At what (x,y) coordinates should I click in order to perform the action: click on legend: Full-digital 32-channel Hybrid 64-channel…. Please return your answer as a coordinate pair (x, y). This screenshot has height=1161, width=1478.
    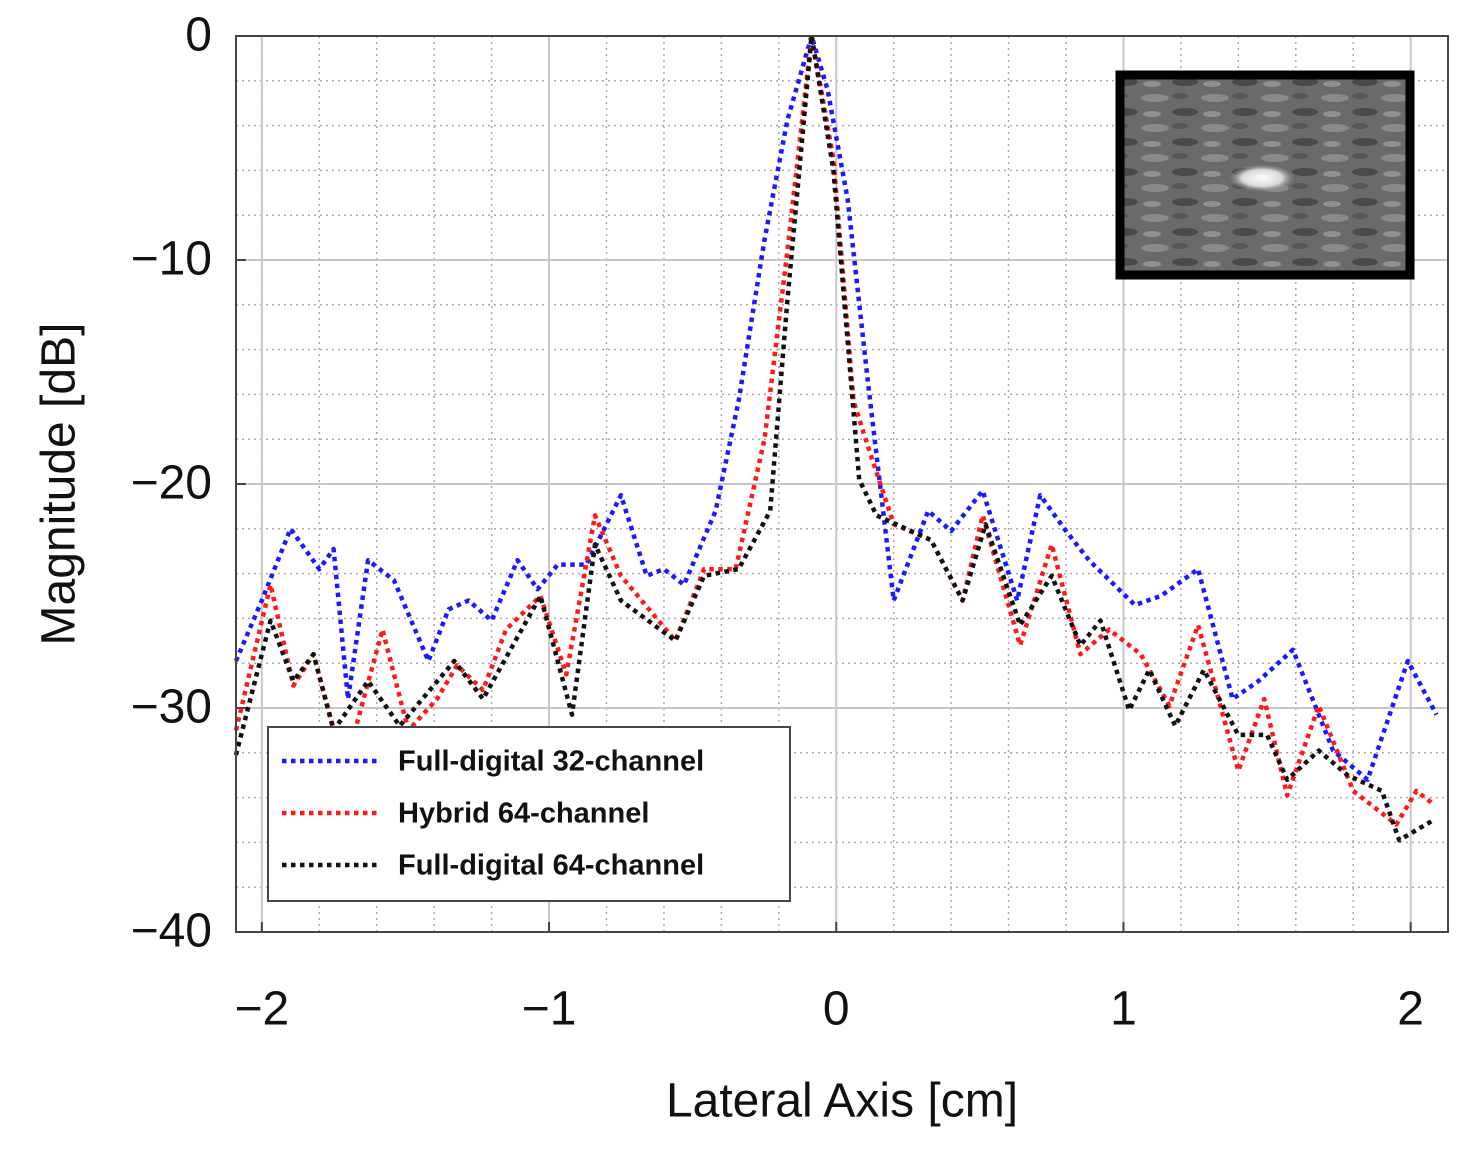
    Looking at the image, I should click on (529, 814).